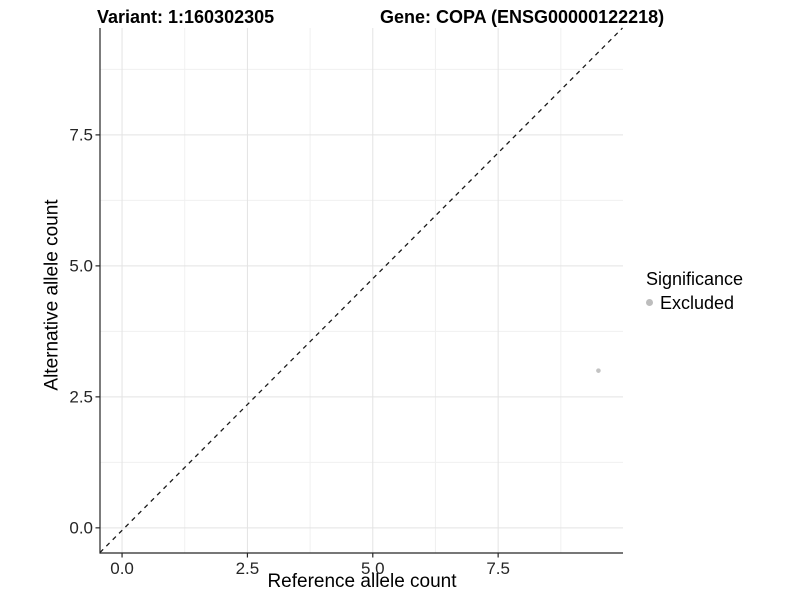  I want to click on legend-item-excluded: Excluded, so click(694, 303).